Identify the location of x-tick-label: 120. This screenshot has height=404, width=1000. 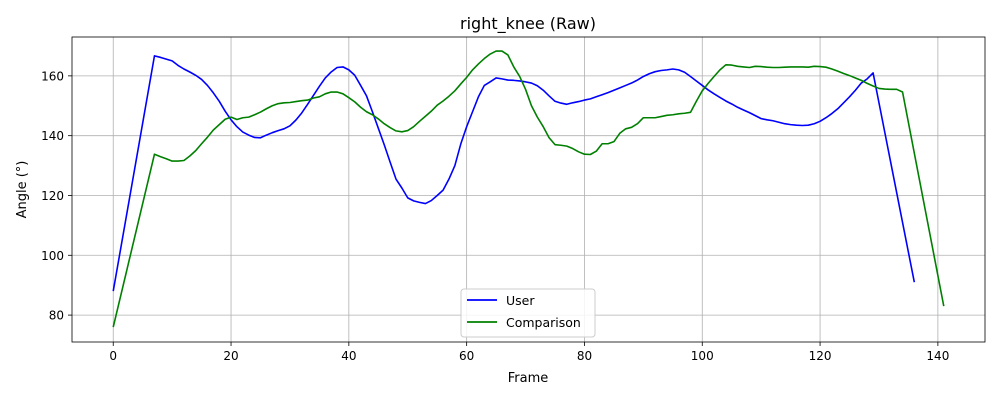
(820, 356).